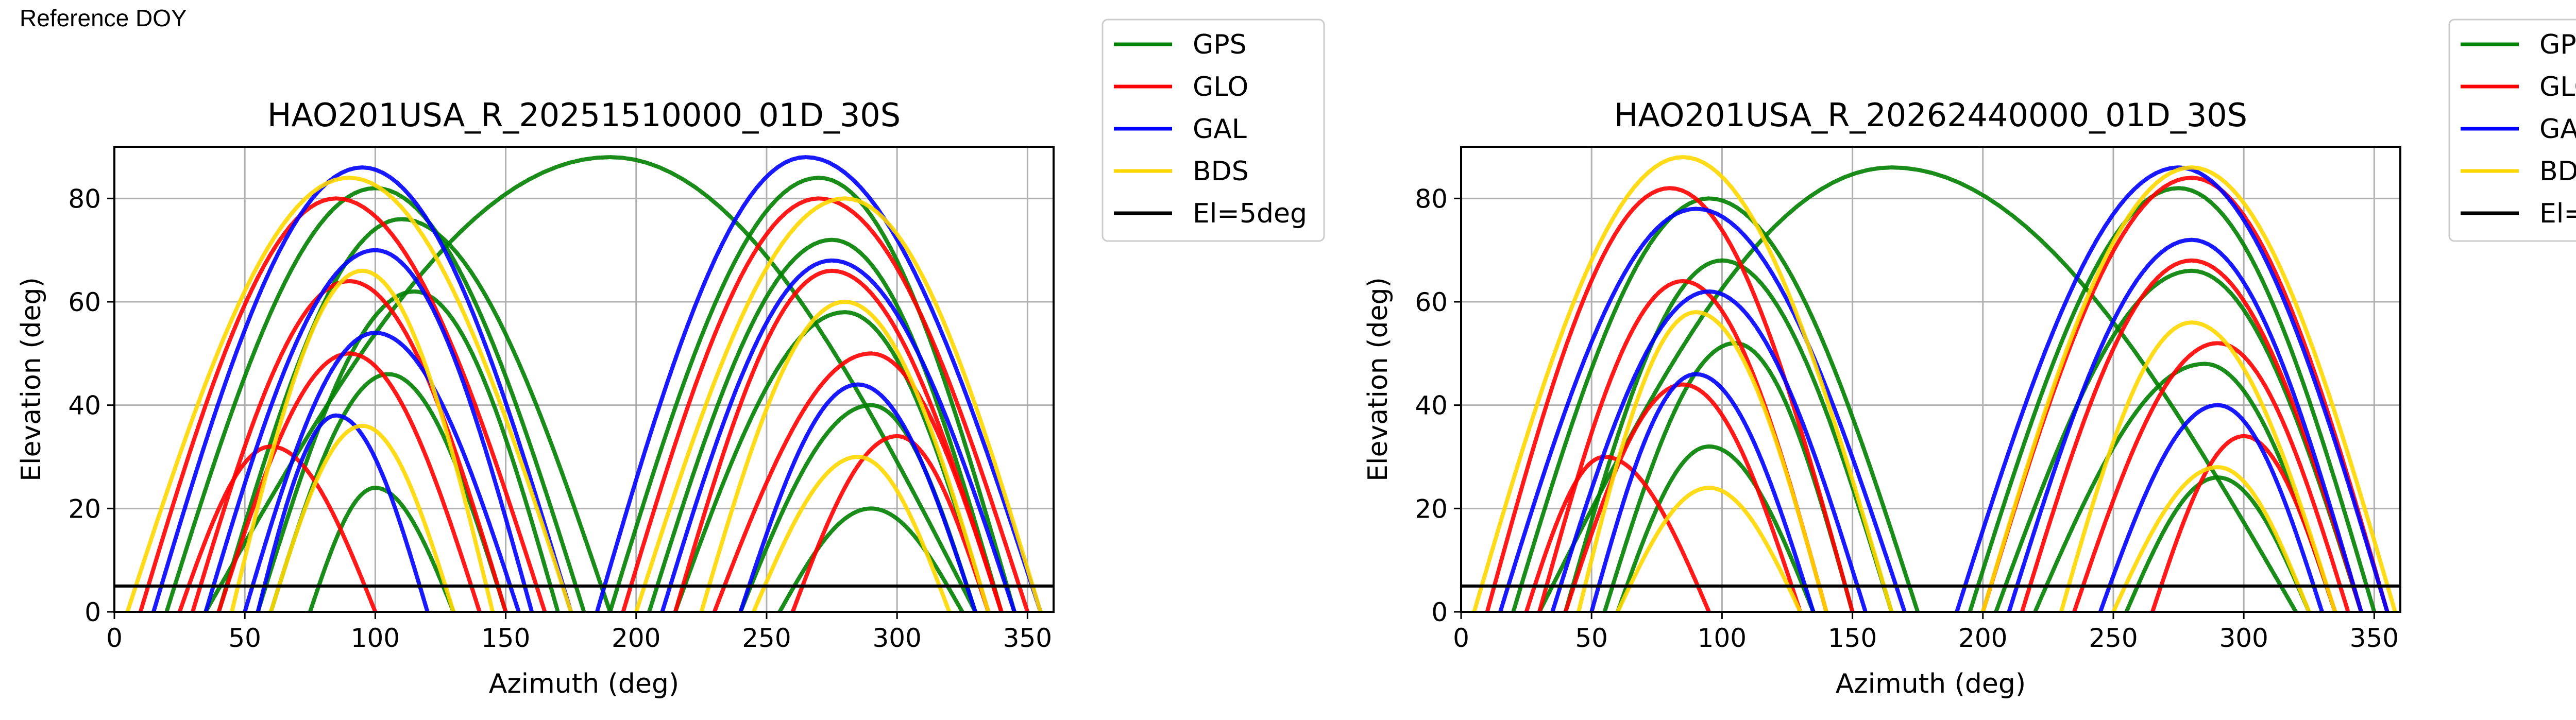 This screenshot has width=2576, height=720. I want to click on chart-title: HAO201USA_R_20251510000_01D_30S, so click(584, 115).